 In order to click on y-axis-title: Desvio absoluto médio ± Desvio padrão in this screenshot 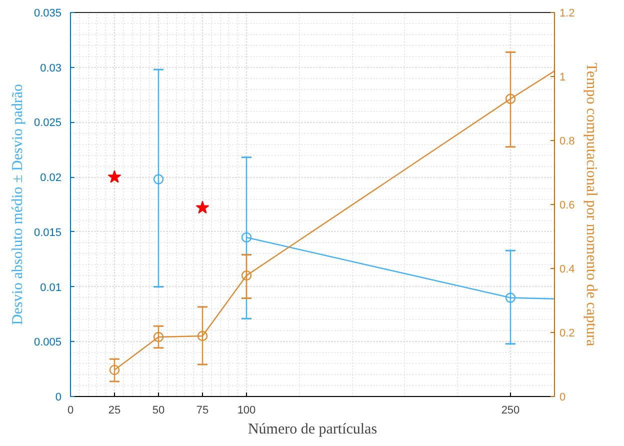, I will do `click(18, 205)`.